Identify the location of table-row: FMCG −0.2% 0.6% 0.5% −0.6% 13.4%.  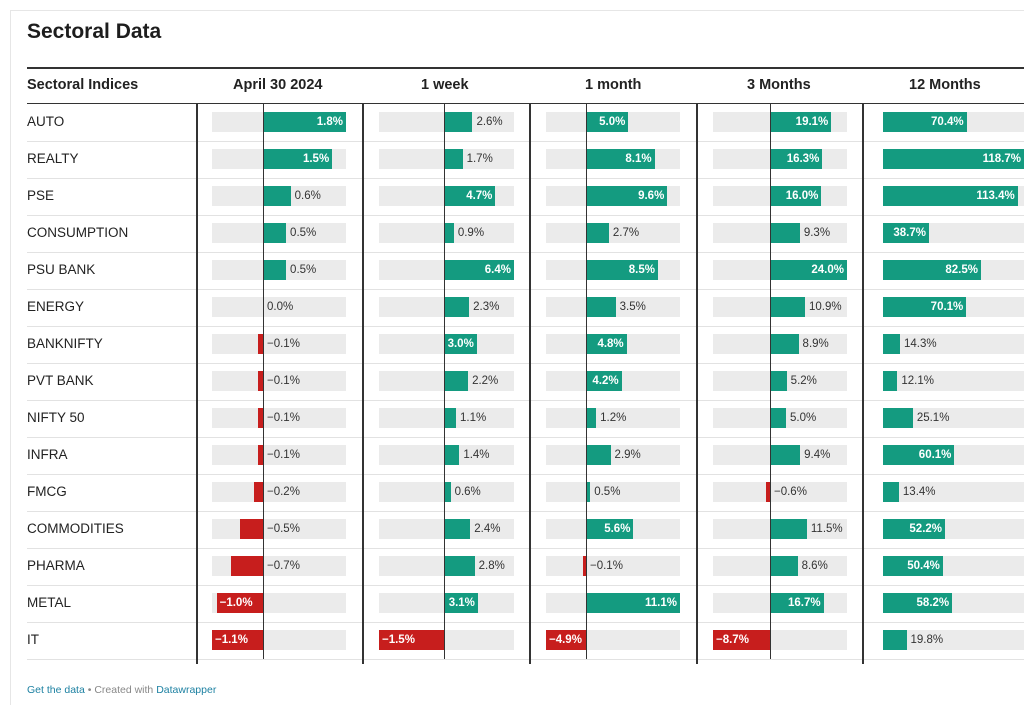
(525, 493).